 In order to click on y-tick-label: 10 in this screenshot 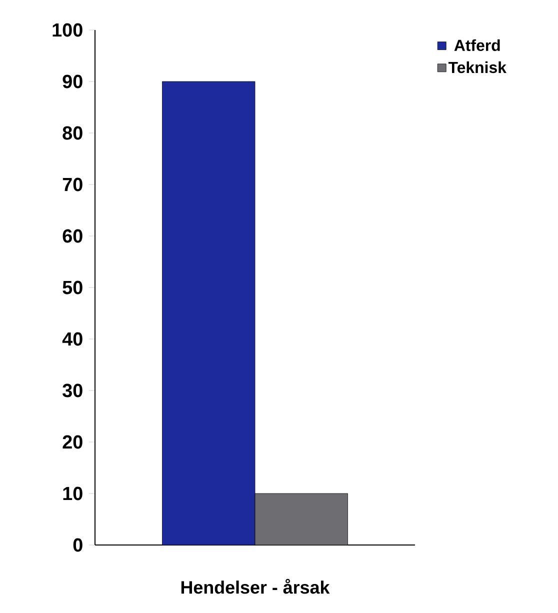, I will do `click(72, 493)`.